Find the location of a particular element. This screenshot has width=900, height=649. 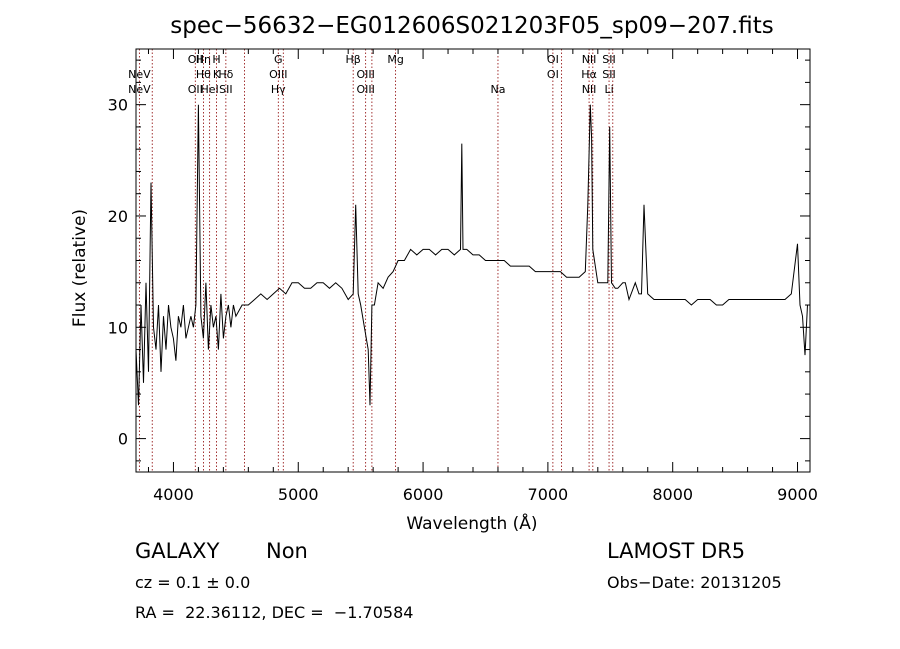

spectral-line-label: Hθ is located at coordinates (203, 74).